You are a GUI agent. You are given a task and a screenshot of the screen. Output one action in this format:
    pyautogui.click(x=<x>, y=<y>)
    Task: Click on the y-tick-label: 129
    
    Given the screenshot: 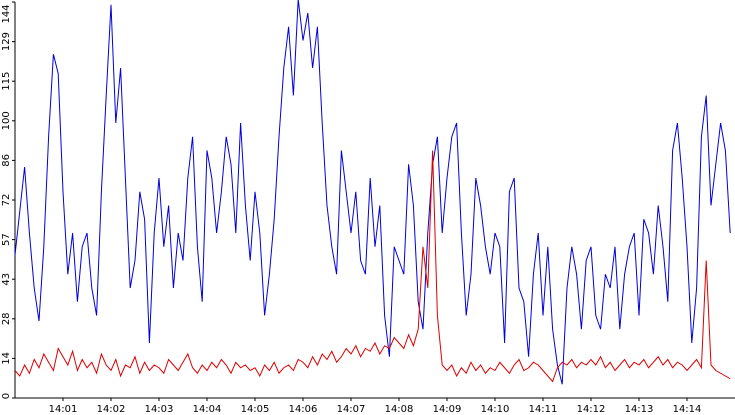 What is the action you would take?
    pyautogui.click(x=6, y=41)
    